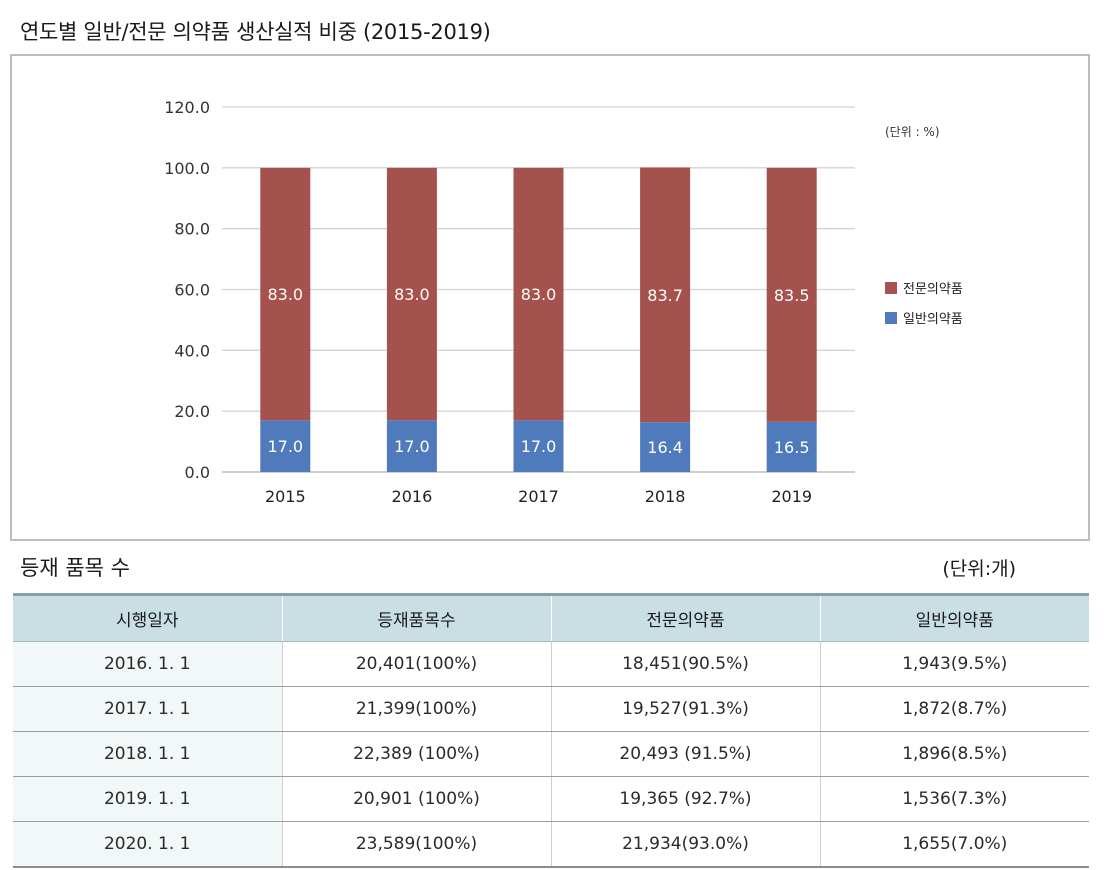 The image size is (1104, 870). Describe the element at coordinates (416, 617) in the screenshot. I see `header-total: 등재품목수` at that location.